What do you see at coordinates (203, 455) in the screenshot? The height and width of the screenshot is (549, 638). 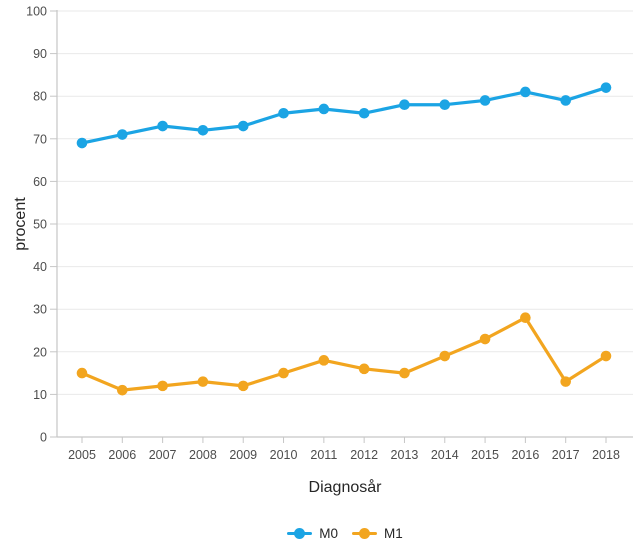 I see `x-tick-label: 2008` at bounding box center [203, 455].